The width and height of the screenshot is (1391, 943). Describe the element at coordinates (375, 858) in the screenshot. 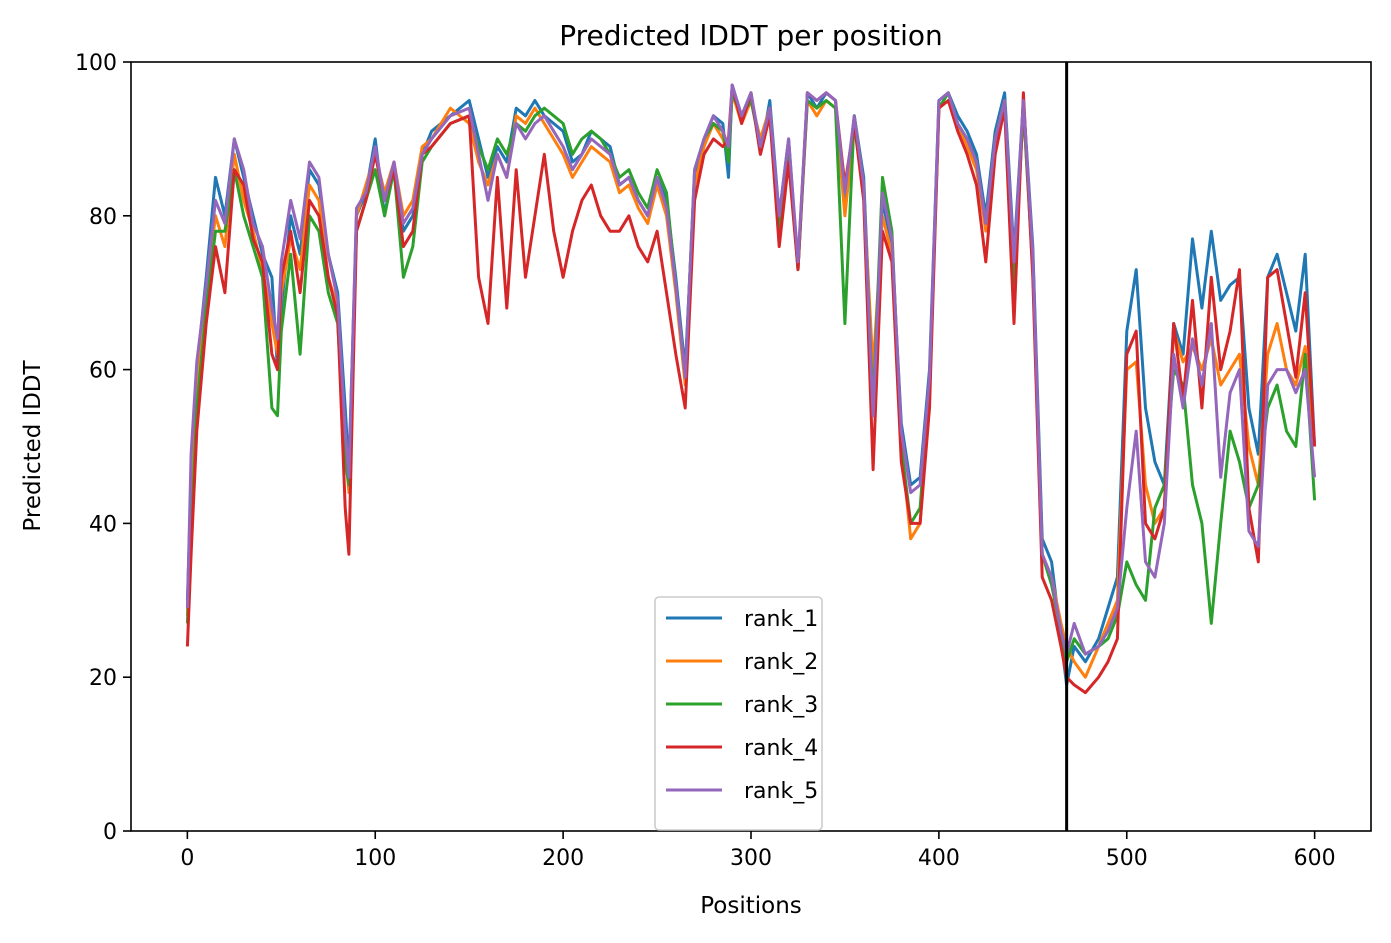

I see `x-tick-label: 100` at that location.